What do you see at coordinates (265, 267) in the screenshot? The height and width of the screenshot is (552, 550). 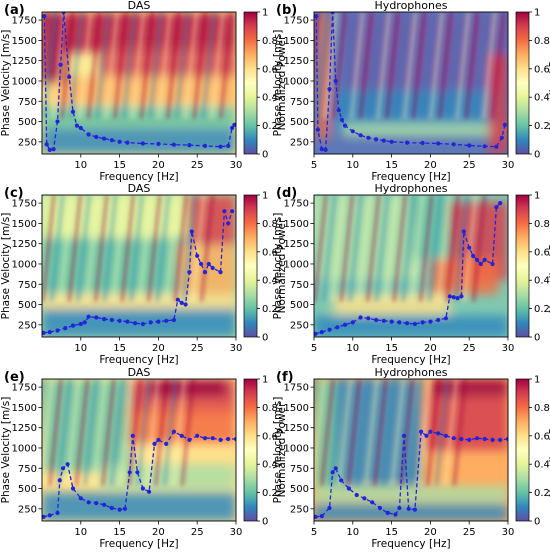 I see `colorbar: 0 0.2 0.4 0.6 0.8 1 Normalized Power` at bounding box center [265, 267].